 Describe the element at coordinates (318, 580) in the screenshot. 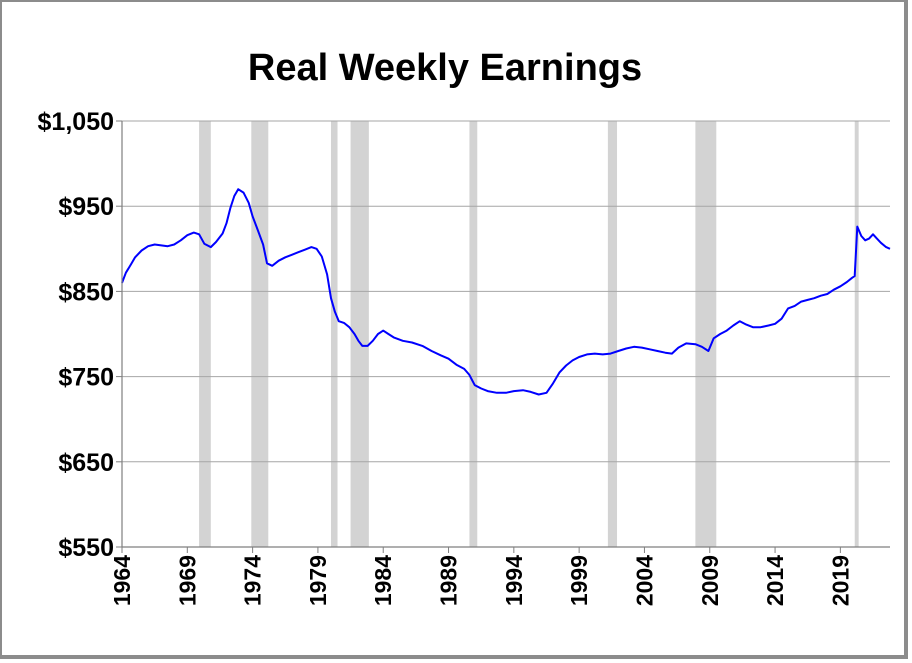

I see `x-tick-label-3: 1979` at that location.